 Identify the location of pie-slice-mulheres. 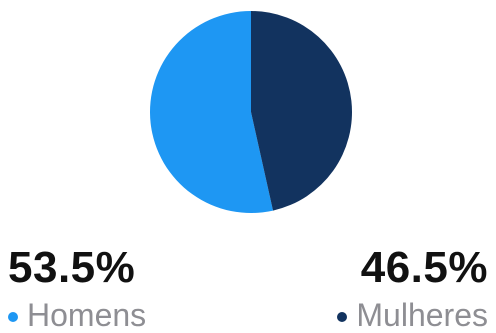
(301, 111).